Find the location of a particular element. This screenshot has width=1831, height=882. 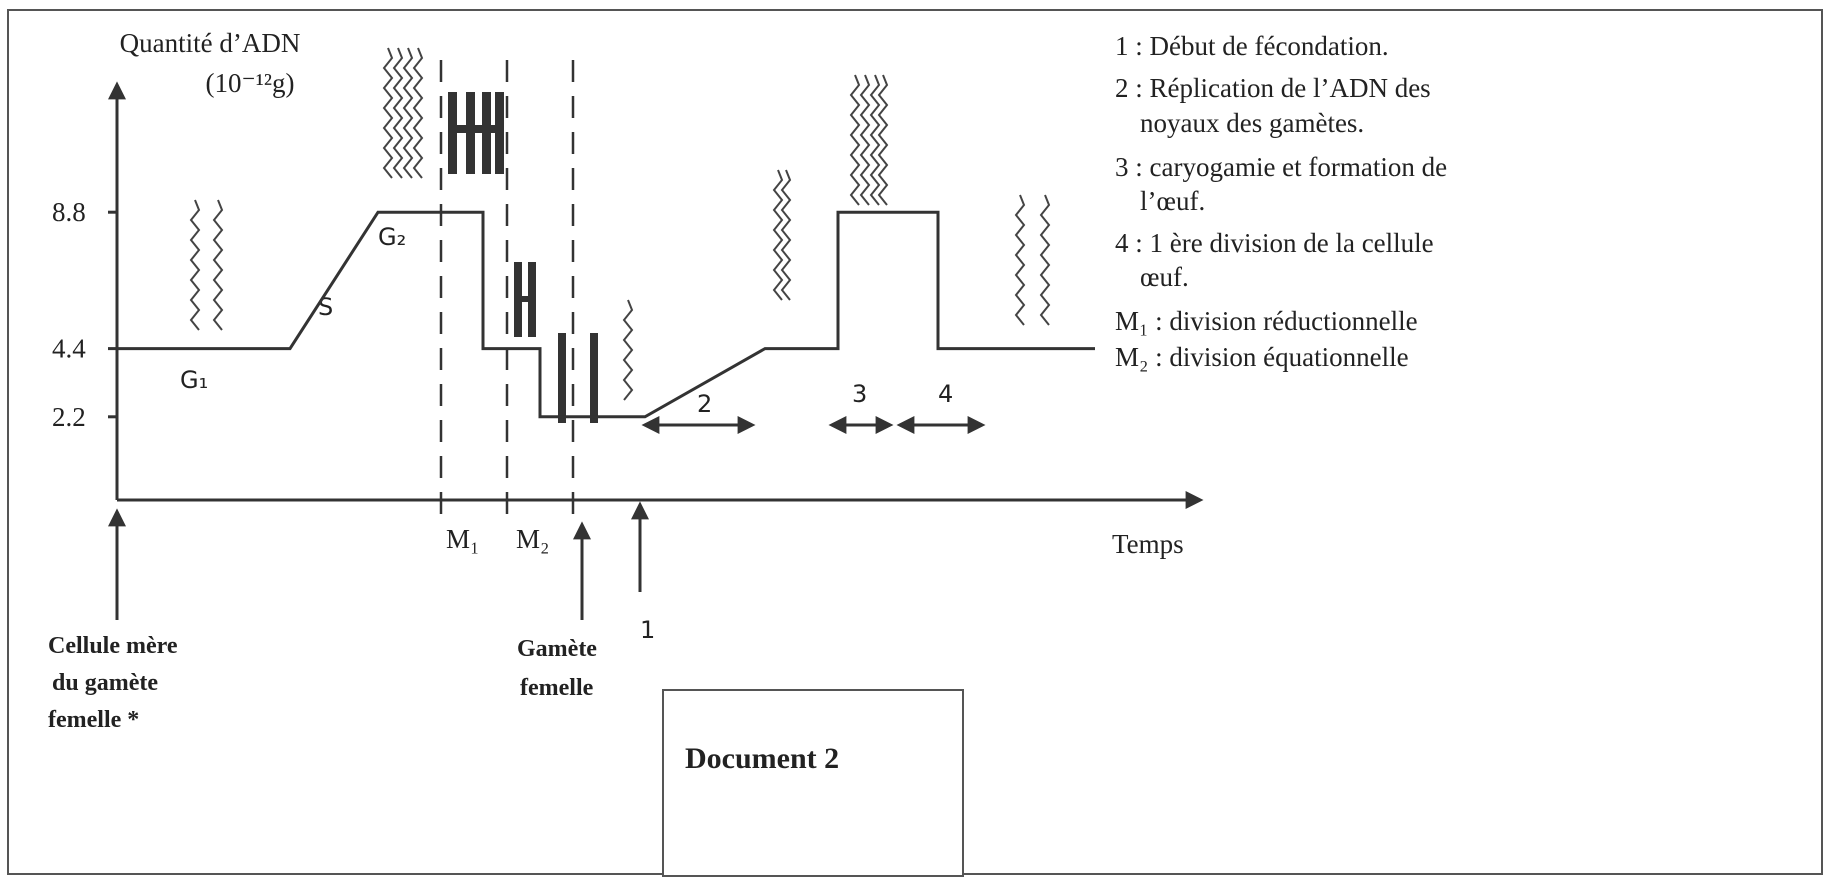

marker-label: du gamète is located at coordinates (105, 683).